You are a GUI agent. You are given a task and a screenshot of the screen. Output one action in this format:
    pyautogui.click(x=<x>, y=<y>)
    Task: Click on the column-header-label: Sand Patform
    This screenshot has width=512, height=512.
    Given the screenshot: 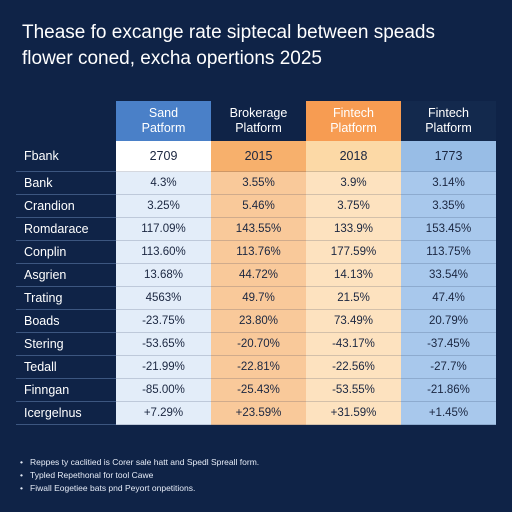 What is the action you would take?
    pyautogui.click(x=164, y=121)
    